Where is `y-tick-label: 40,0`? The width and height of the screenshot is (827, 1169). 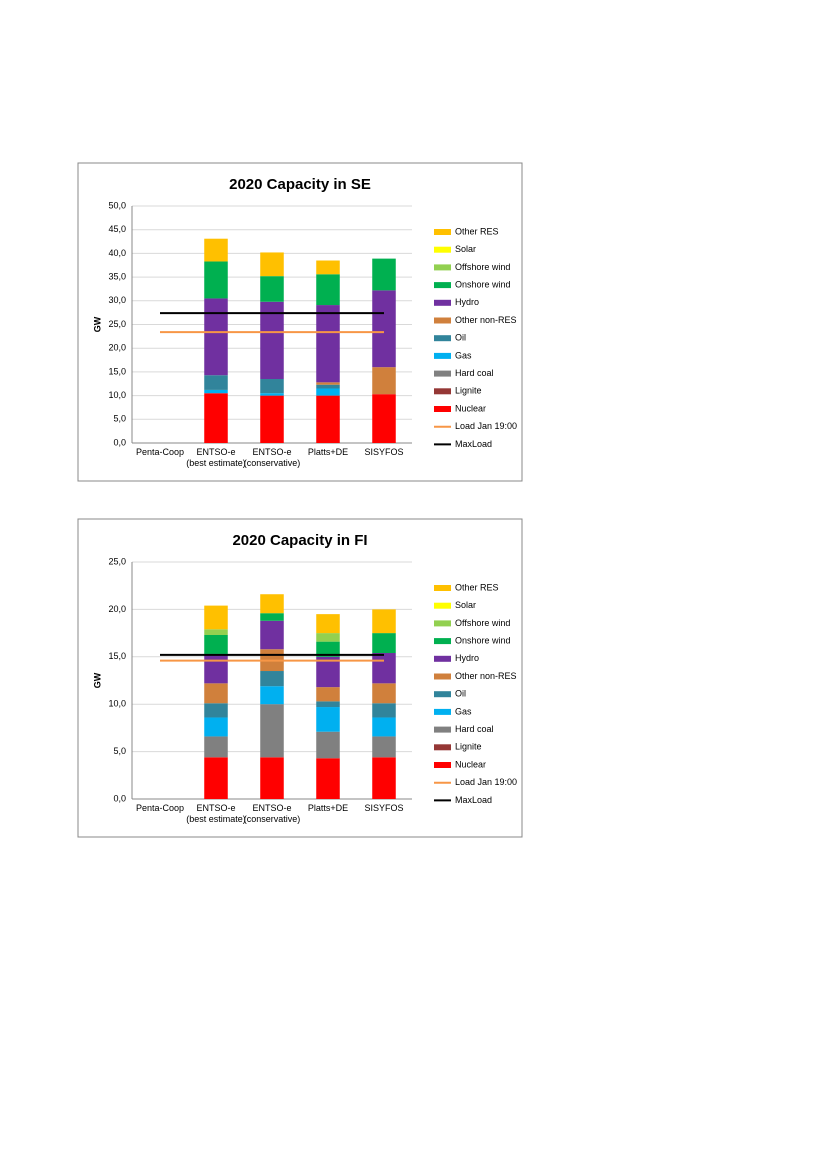 y-tick-label: 40,0 is located at coordinates (117, 253).